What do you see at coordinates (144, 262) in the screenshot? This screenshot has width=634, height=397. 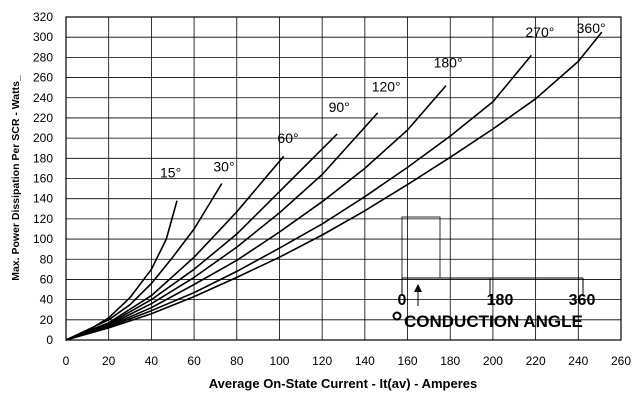 I see `curve-30-deg` at bounding box center [144, 262].